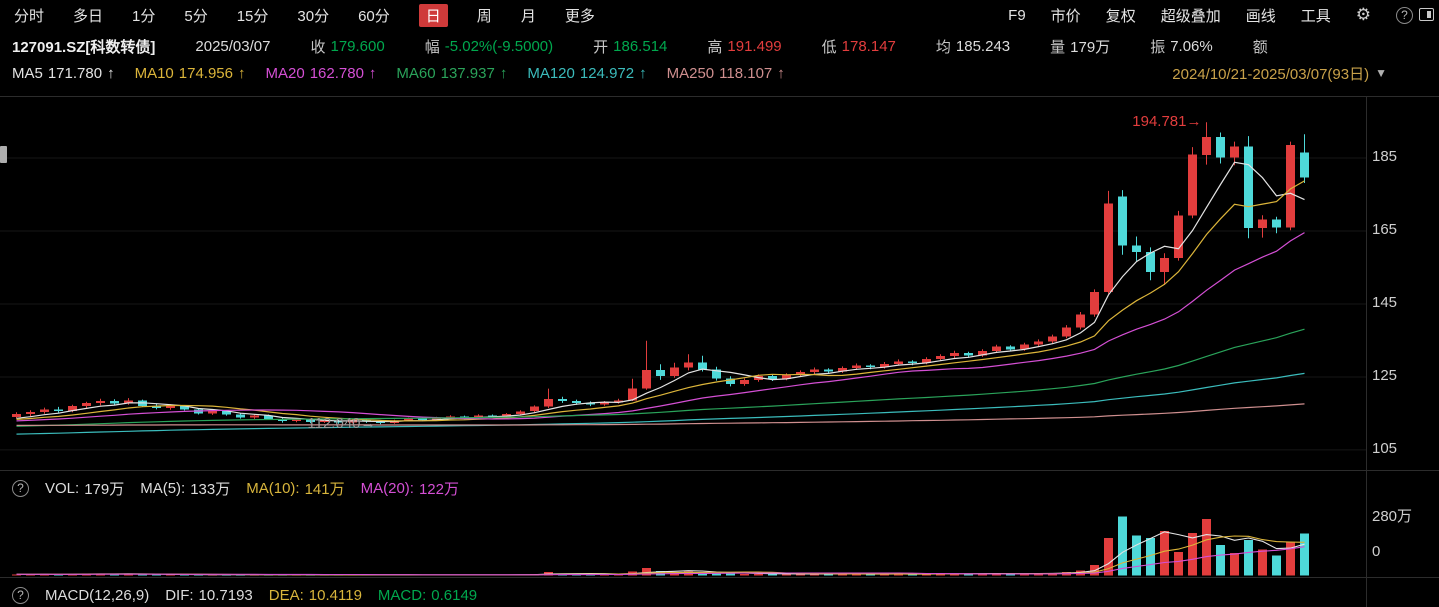 Image resolution: width=1439 pixels, height=607 pixels. What do you see at coordinates (858, 46) in the screenshot?
I see `field-low: 低 178.147` at bounding box center [858, 46].